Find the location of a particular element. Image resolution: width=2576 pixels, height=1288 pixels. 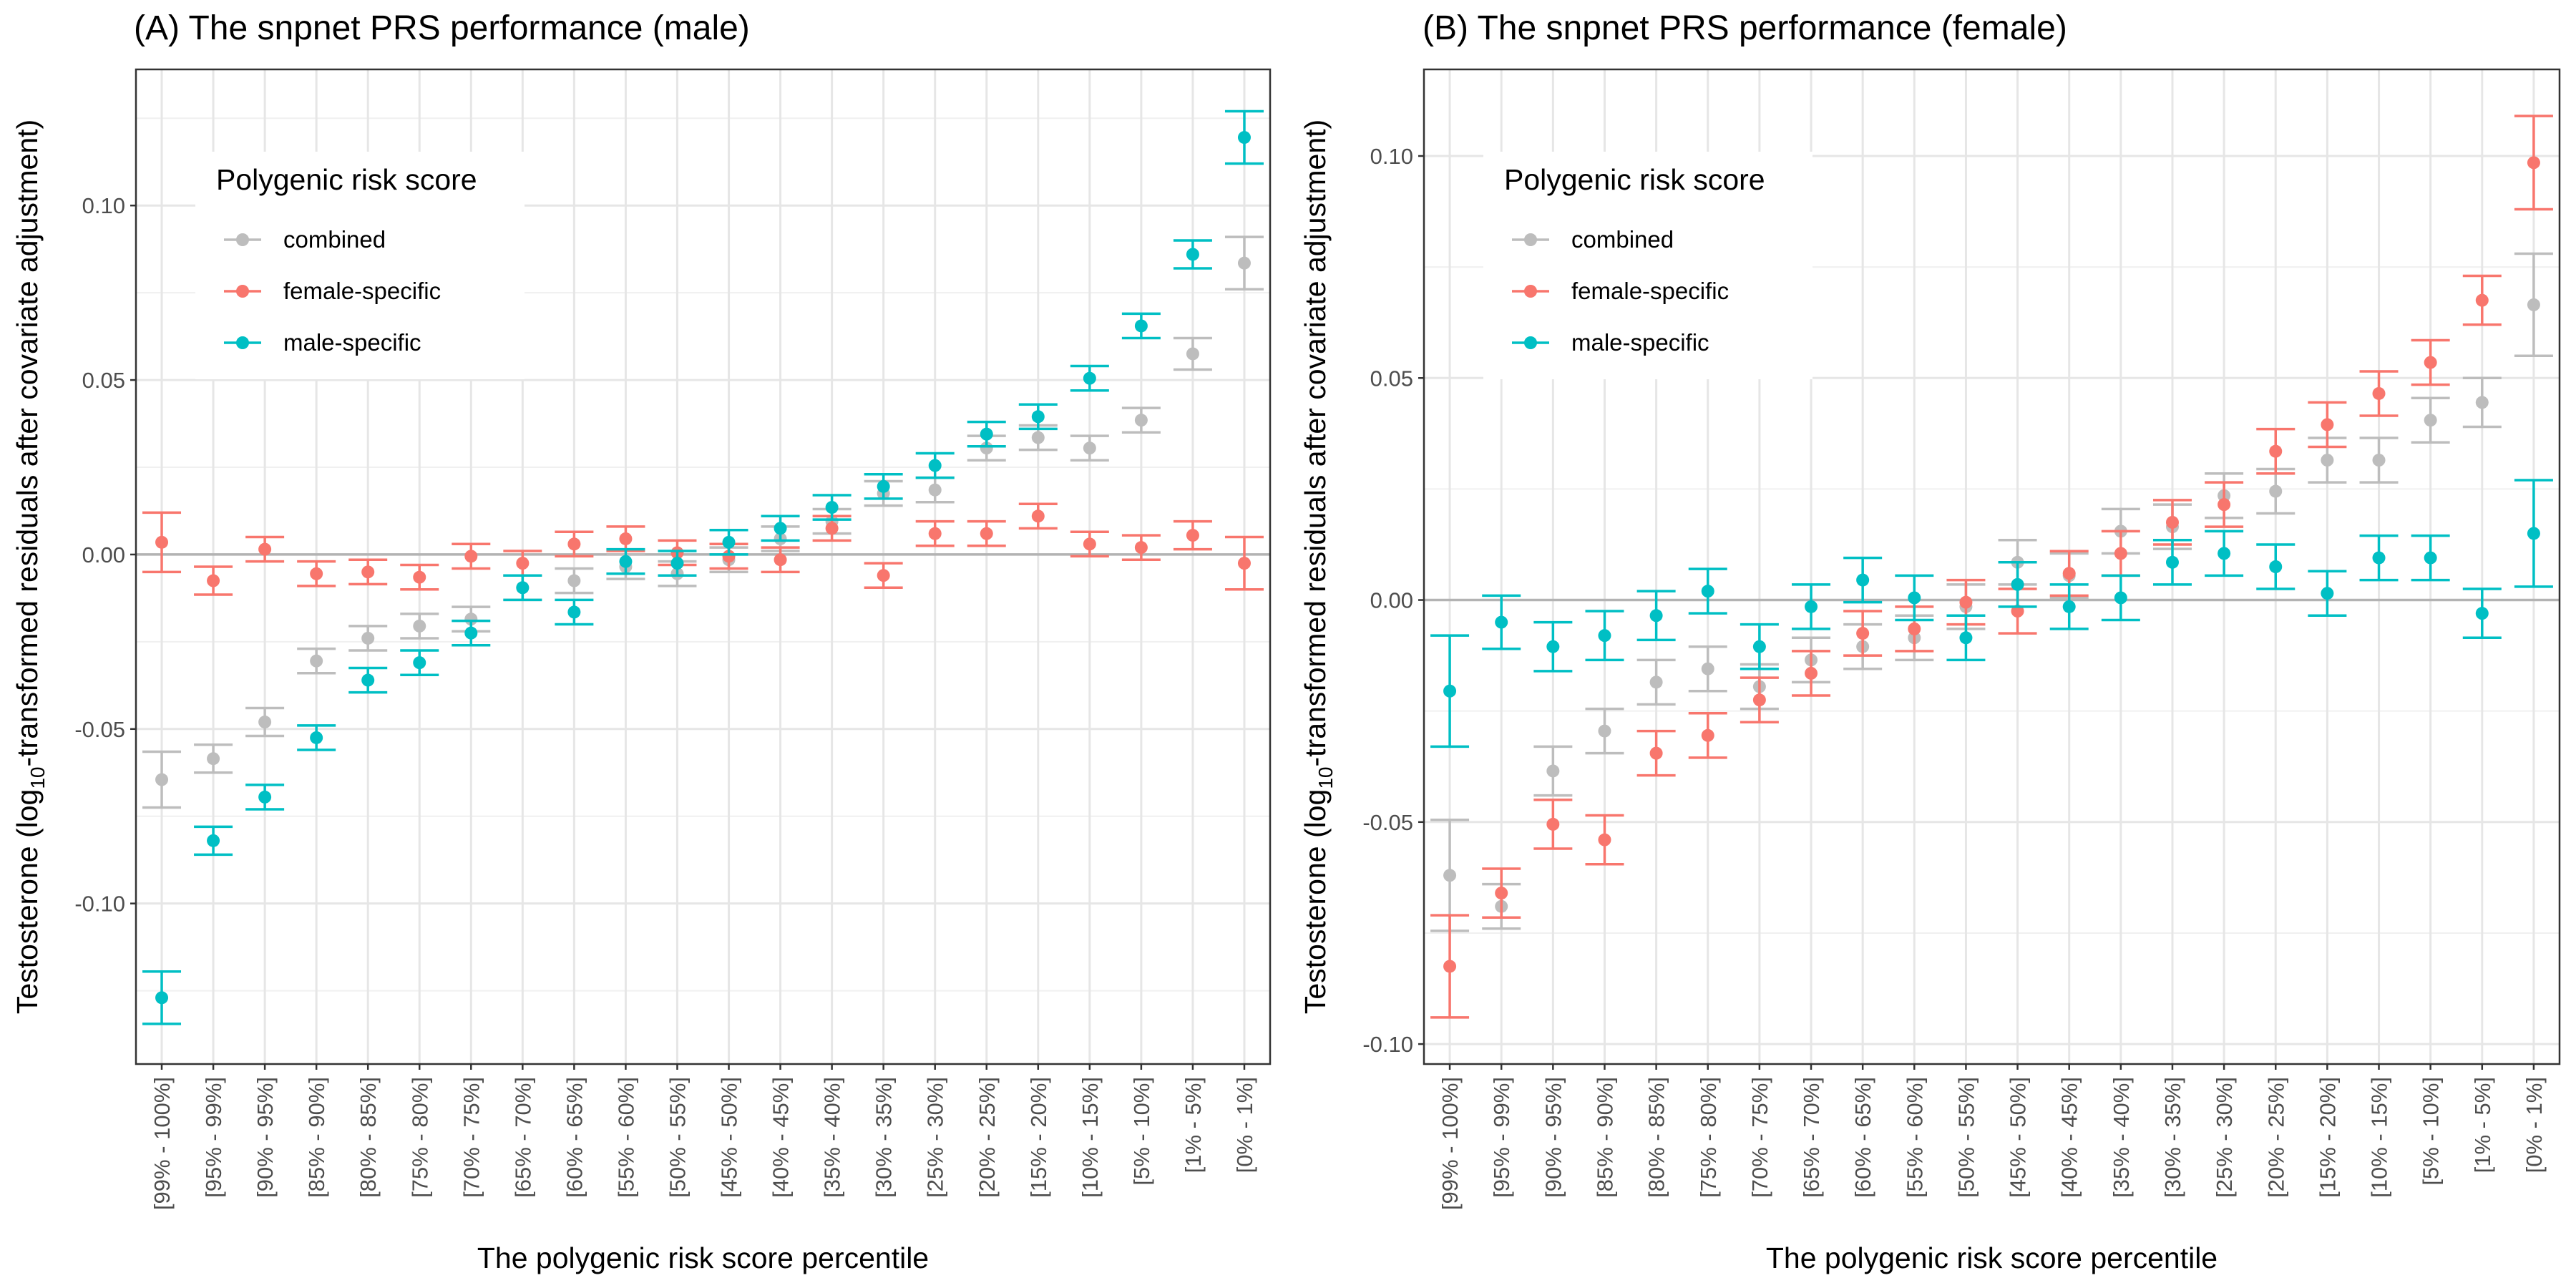

x-tick-label: [70% - 75%] is located at coordinates (471, 1137).